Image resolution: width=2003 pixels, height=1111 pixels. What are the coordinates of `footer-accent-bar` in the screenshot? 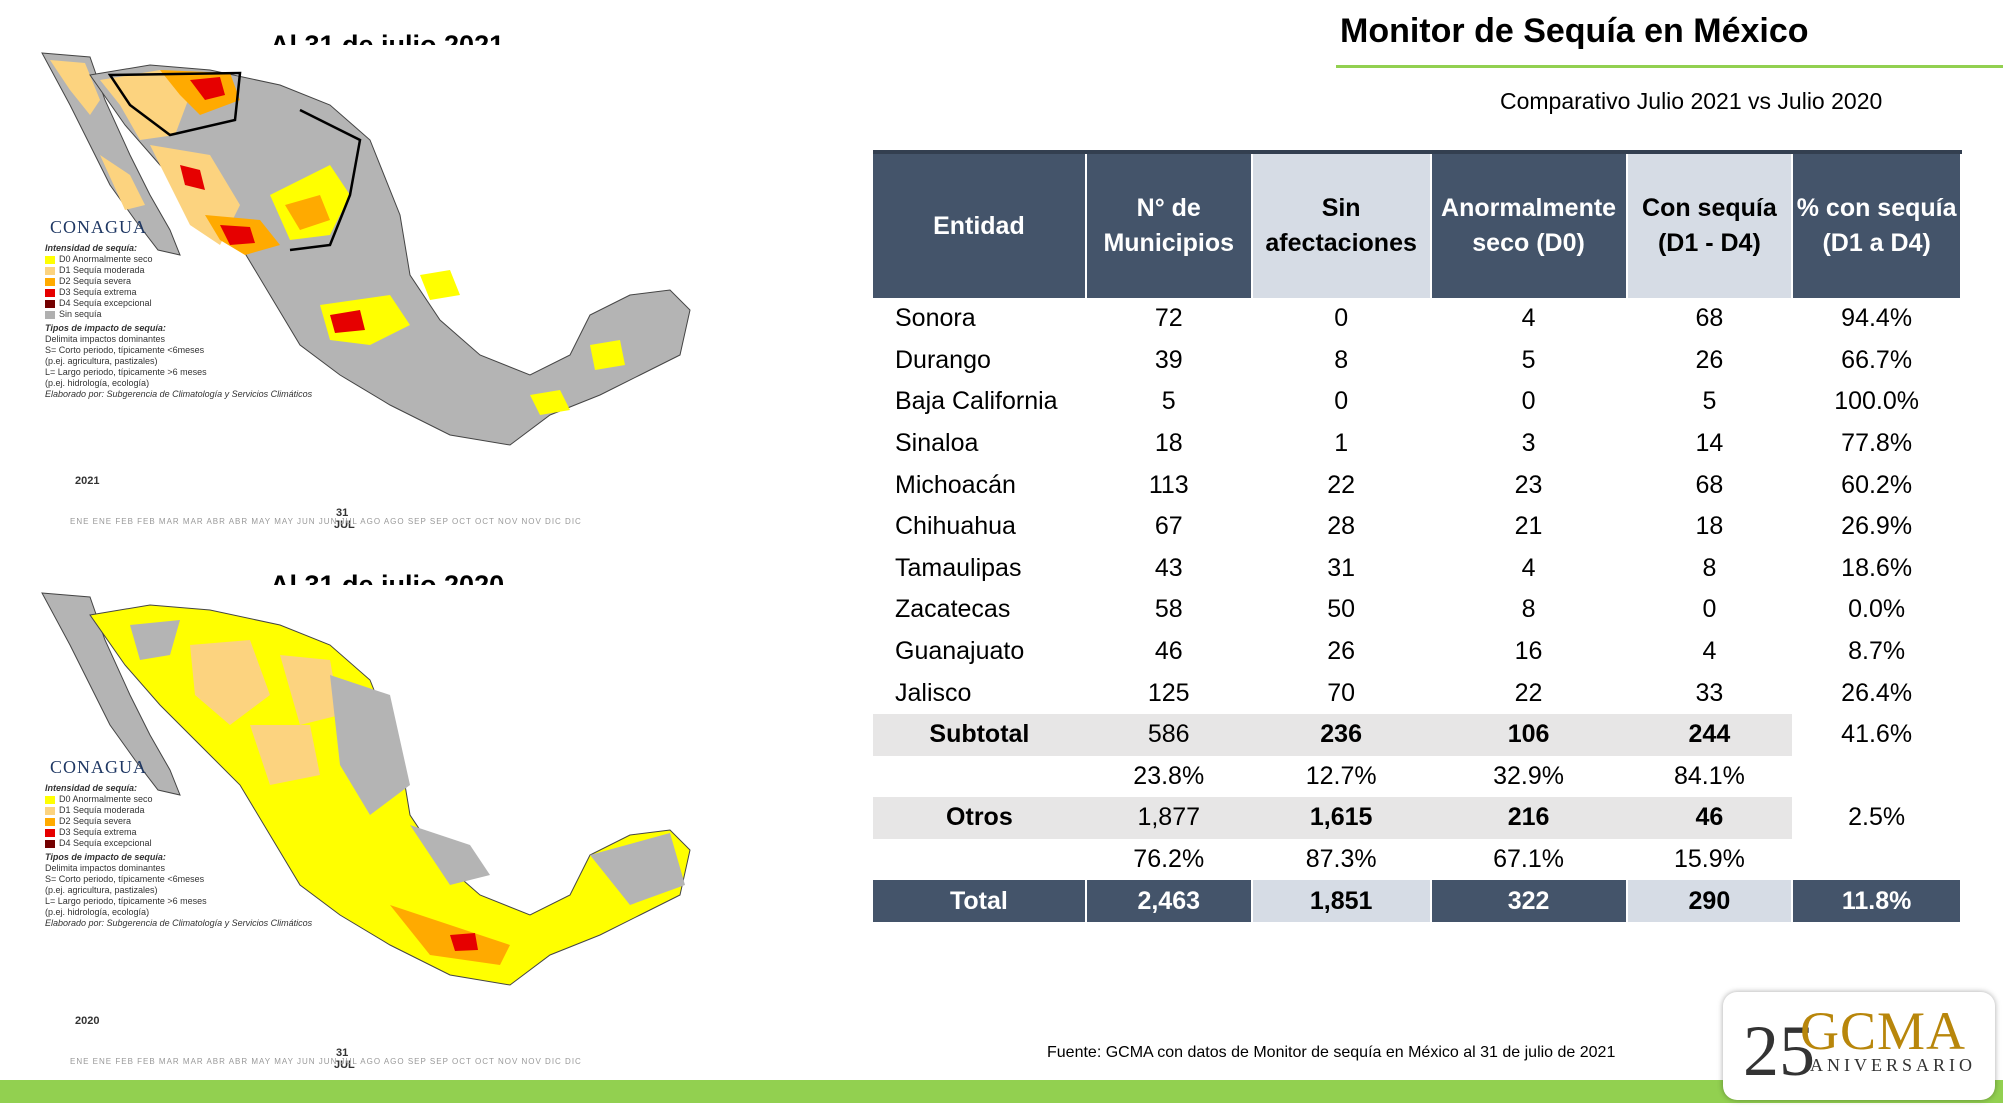 It's located at (1001, 1091).